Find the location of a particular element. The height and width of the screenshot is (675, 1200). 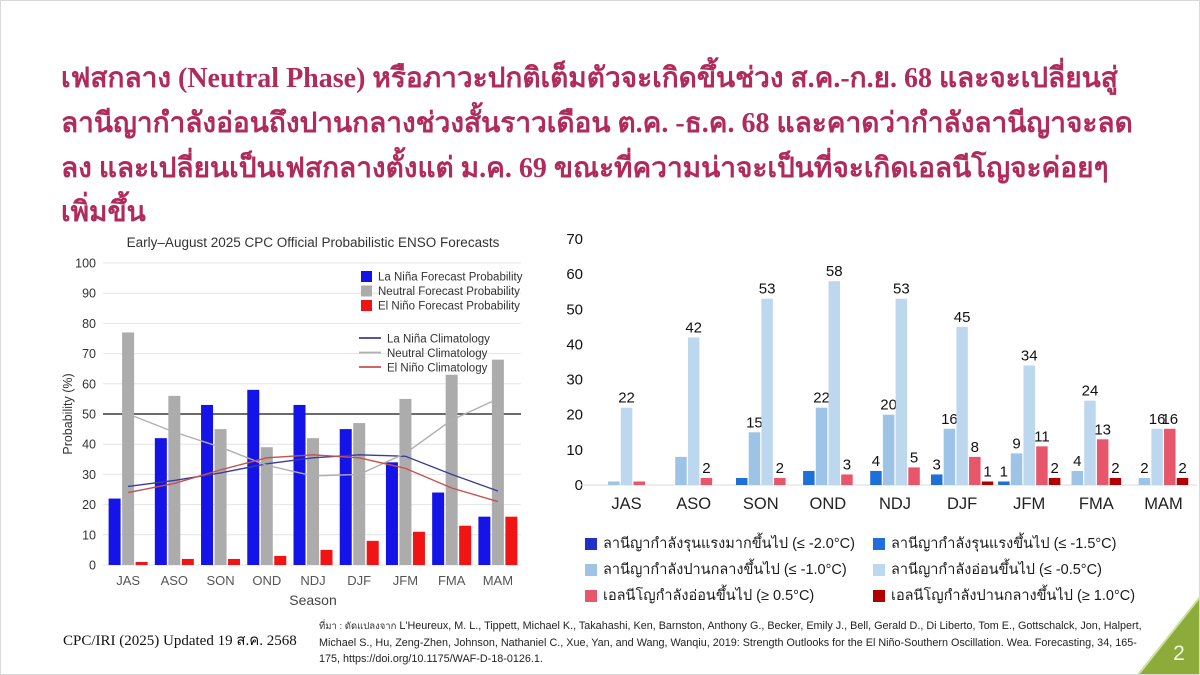

svg-text: 90 is located at coordinates (89, 294).